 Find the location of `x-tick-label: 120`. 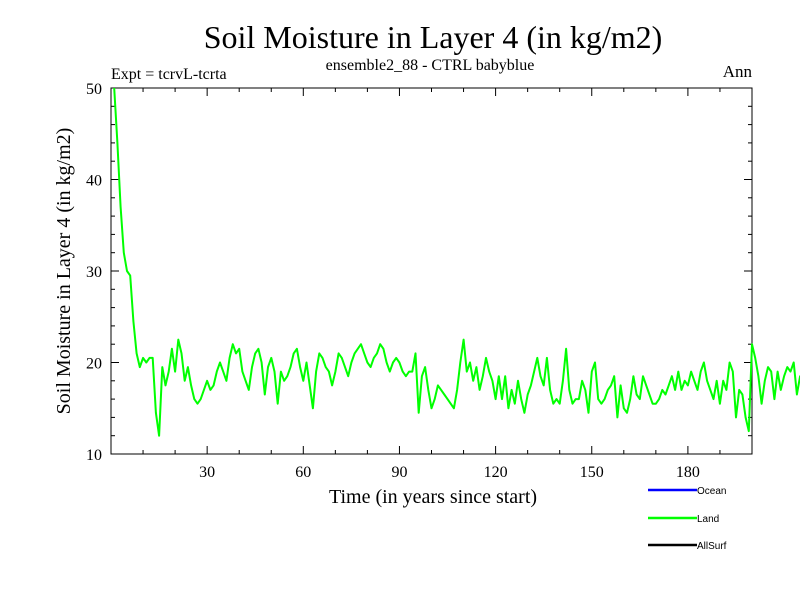

x-tick-label: 120 is located at coordinates (496, 472).